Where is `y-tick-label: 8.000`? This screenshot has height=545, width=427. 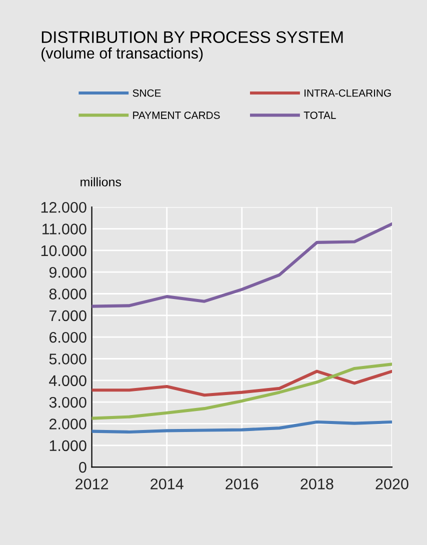
y-tick-label: 8.000 is located at coordinates (67, 294).